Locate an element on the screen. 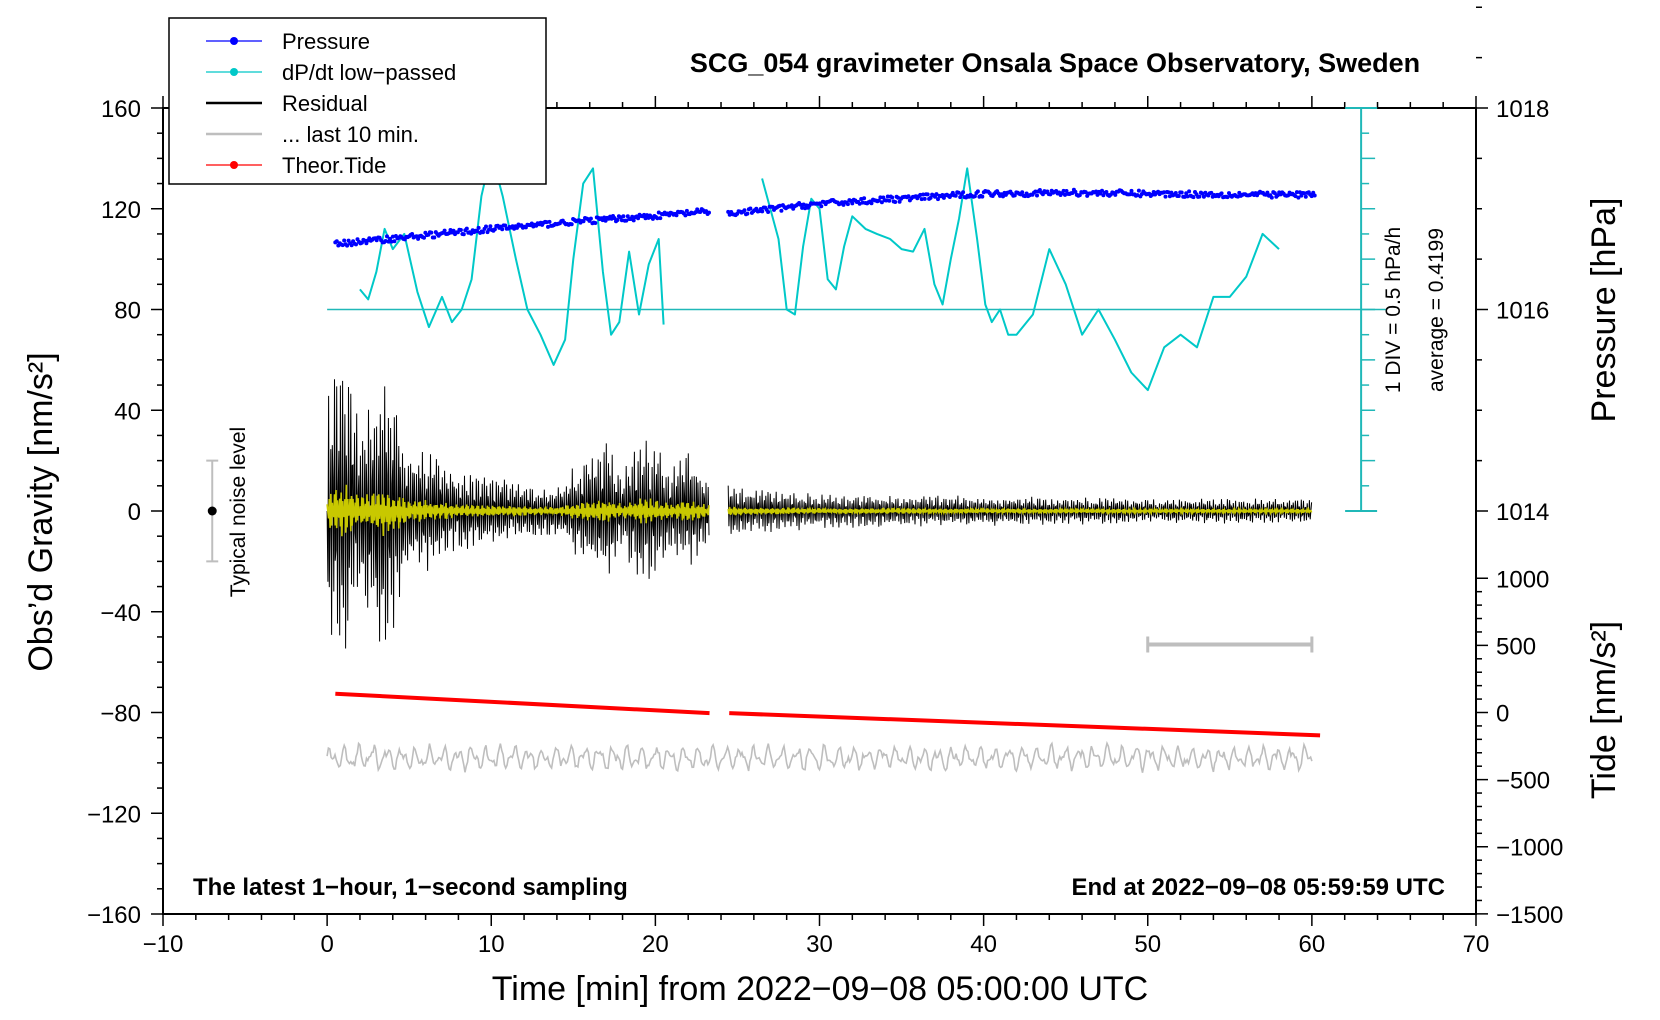 The height and width of the screenshot is (1020, 1660). legend-label: Pressure is located at coordinates (326, 41).